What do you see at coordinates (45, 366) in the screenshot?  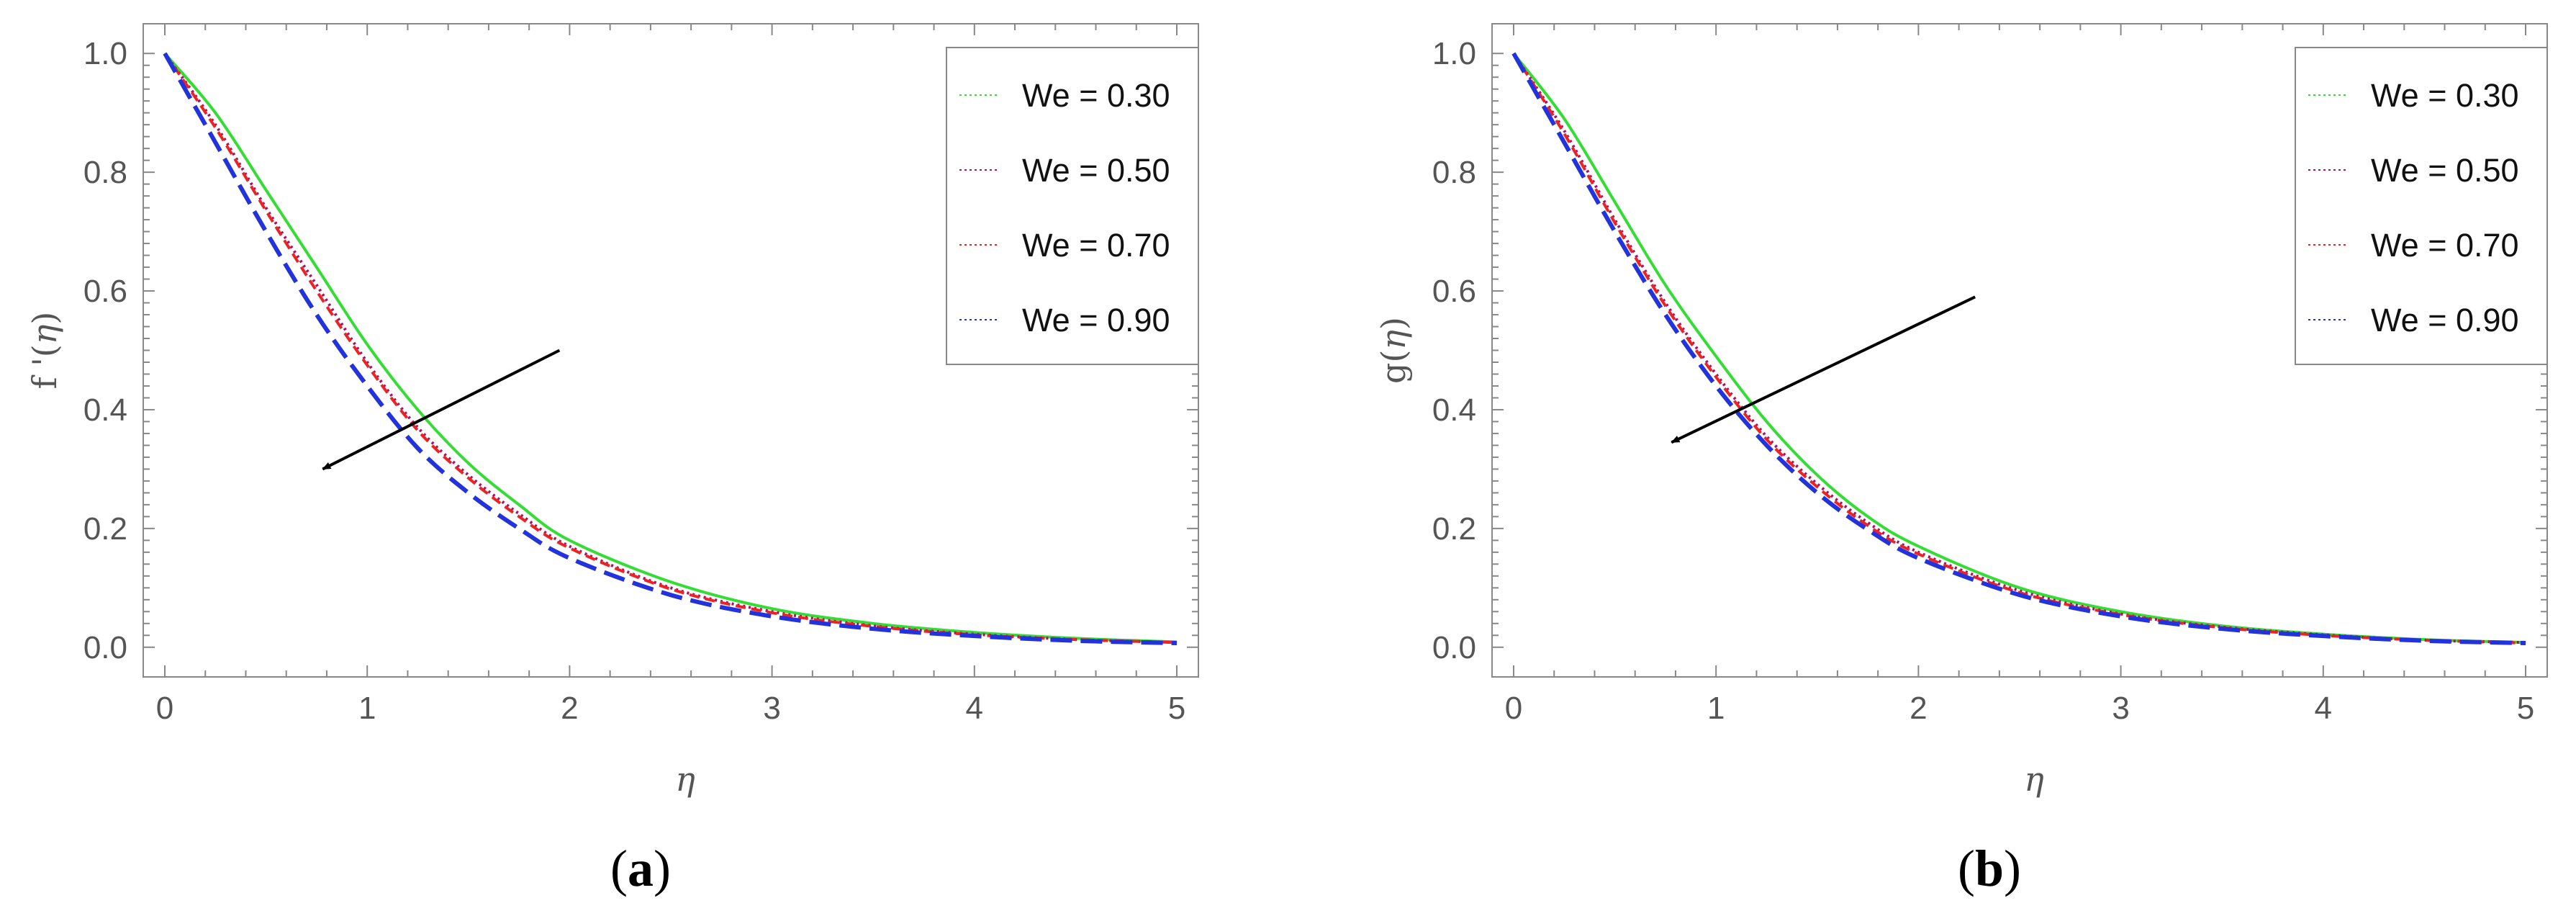 I see `y-axis-label-prefix: f '(` at bounding box center [45, 366].